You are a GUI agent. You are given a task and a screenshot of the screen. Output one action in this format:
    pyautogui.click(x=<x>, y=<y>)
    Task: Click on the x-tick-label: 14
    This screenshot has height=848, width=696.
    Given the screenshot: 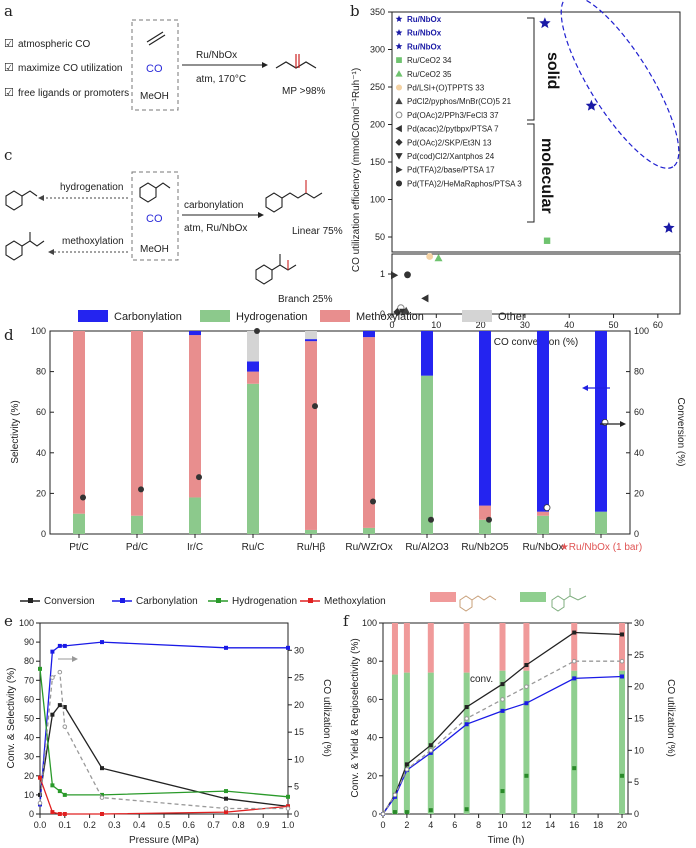 What is the action you would take?
    pyautogui.click(x=550, y=825)
    